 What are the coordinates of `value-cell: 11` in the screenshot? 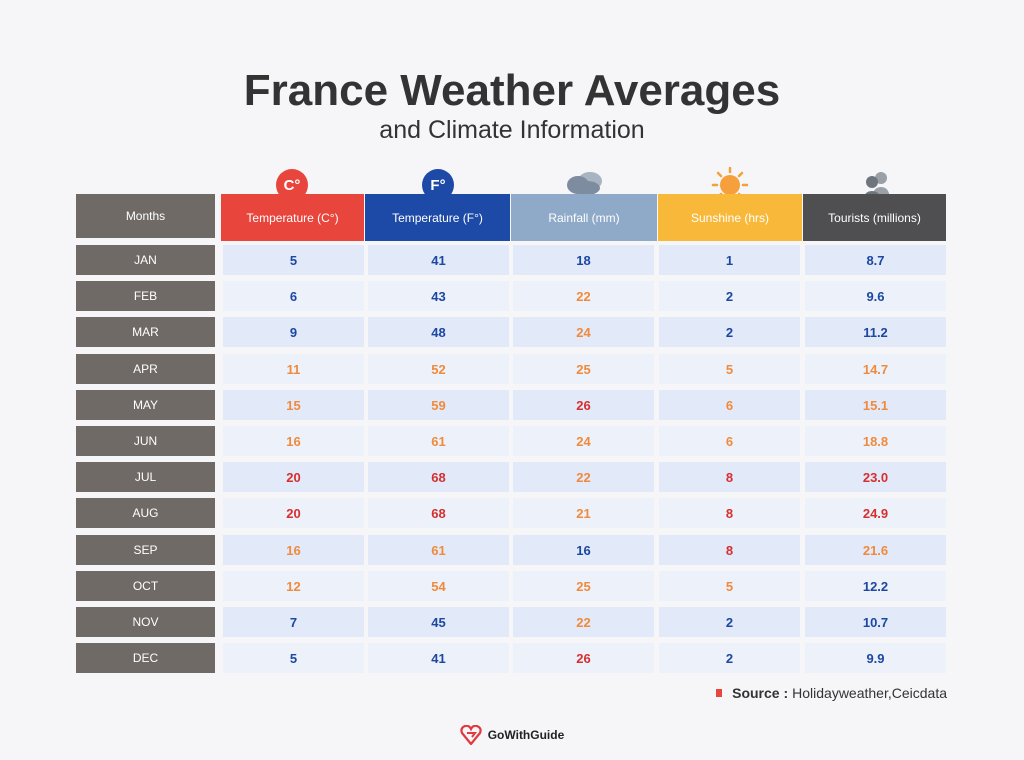 It's located at (293, 369).